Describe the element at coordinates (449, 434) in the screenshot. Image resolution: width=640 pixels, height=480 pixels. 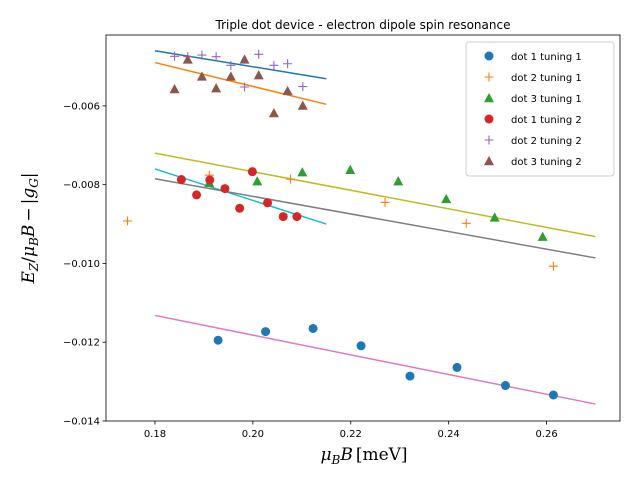
I see `x-tick-label: 0.24` at that location.